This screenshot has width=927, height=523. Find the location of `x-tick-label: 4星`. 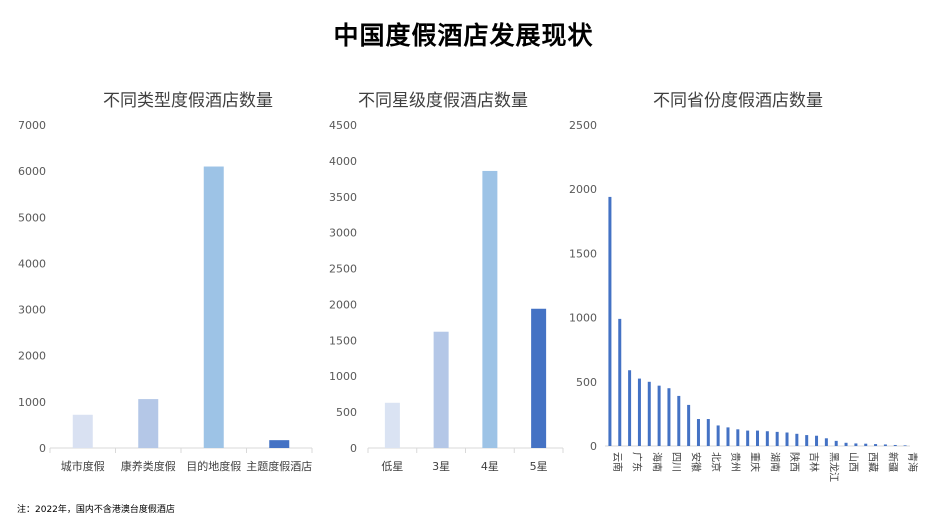

x-tick-label: 4星 is located at coordinates (490, 466).